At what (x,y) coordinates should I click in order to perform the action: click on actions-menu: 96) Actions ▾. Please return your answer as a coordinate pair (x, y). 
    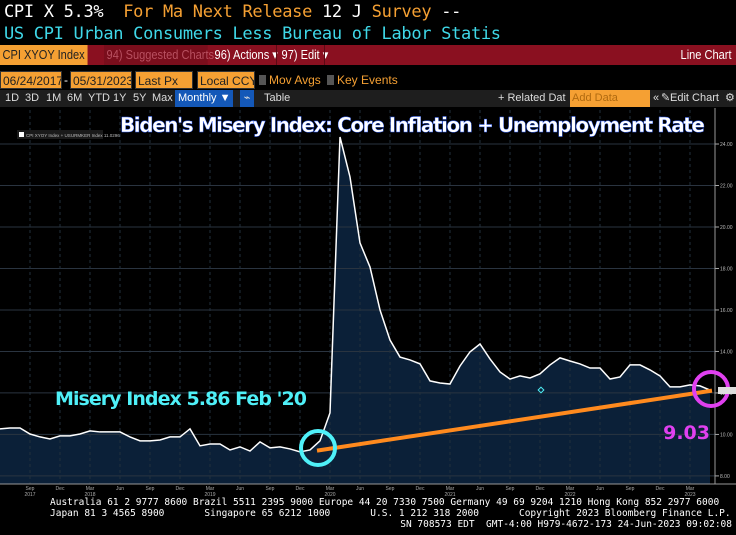
    Looking at the image, I should click on (246, 54).